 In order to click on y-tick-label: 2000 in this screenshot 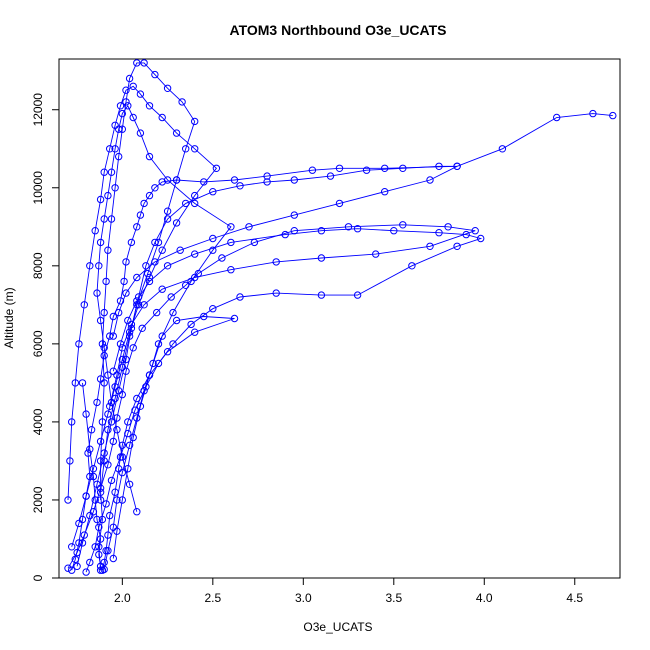, I will do `click(38, 499)`.